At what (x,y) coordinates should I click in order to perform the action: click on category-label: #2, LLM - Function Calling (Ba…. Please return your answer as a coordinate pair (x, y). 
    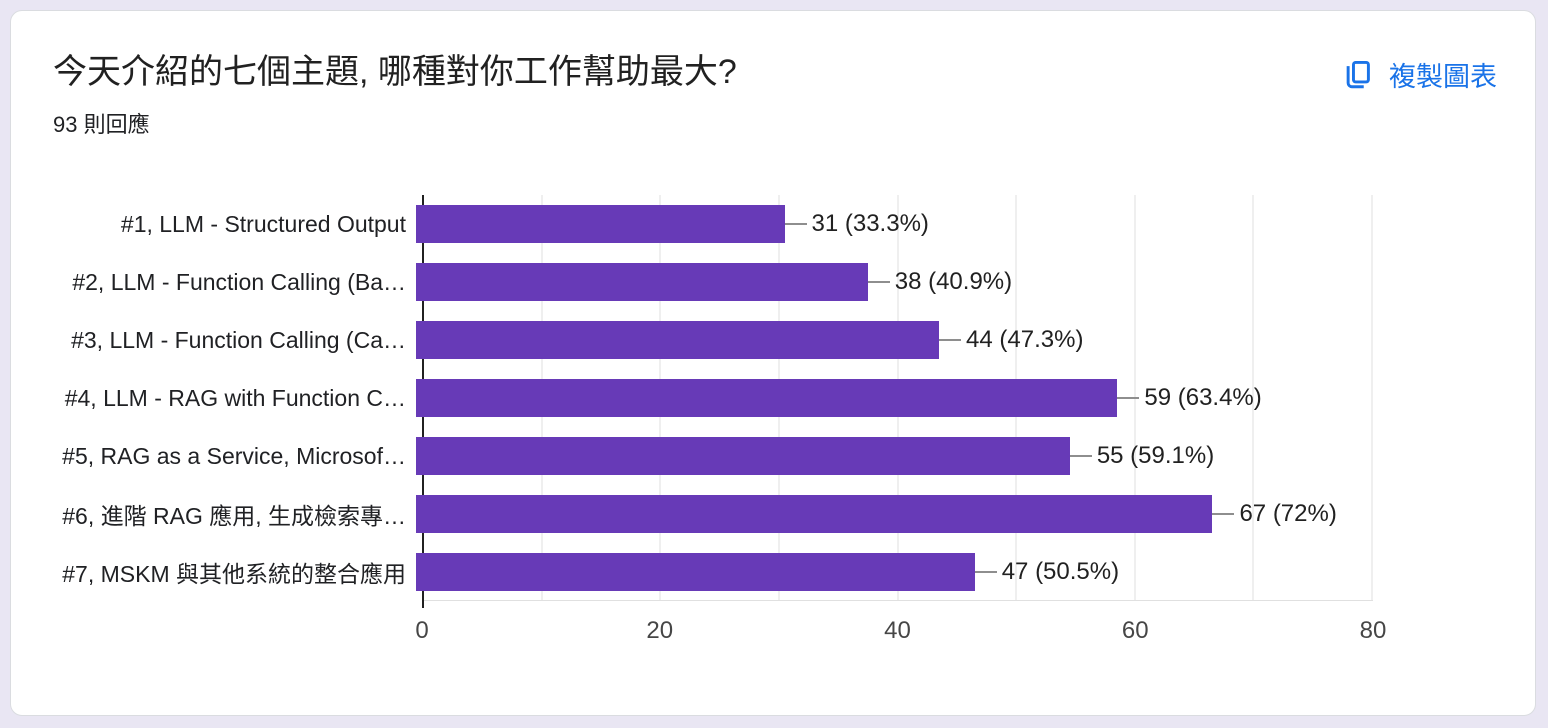
    Looking at the image, I should click on (239, 281).